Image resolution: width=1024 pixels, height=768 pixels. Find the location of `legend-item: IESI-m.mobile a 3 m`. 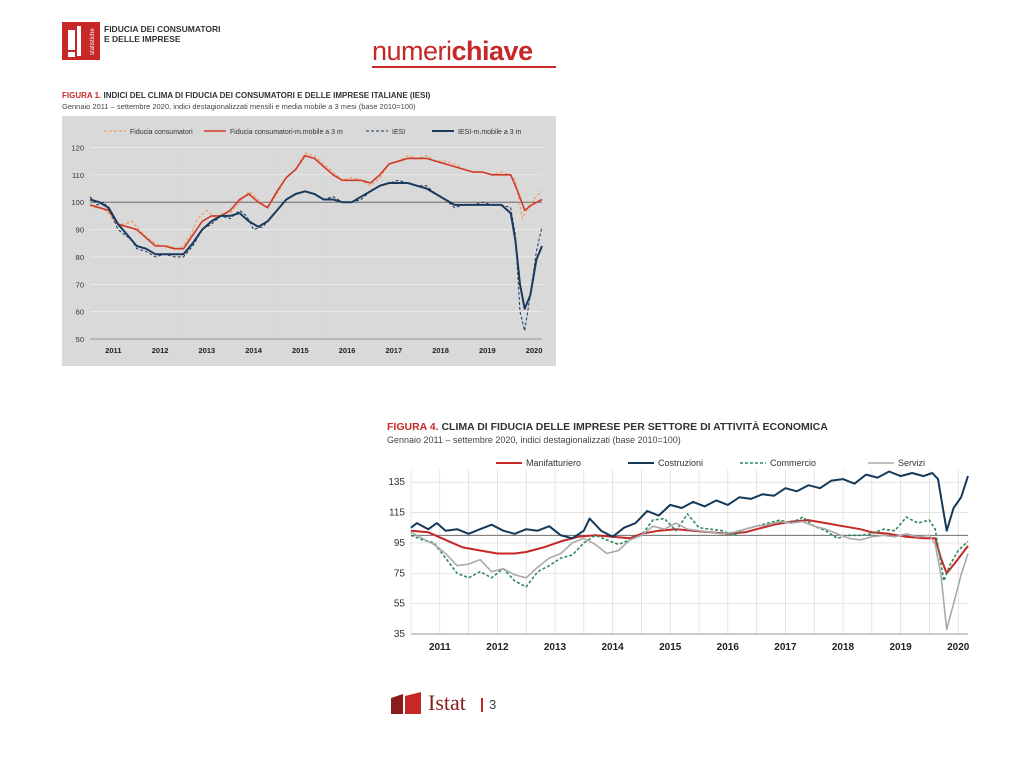

legend-item: IESI-m.mobile a 3 m is located at coordinates (477, 132).